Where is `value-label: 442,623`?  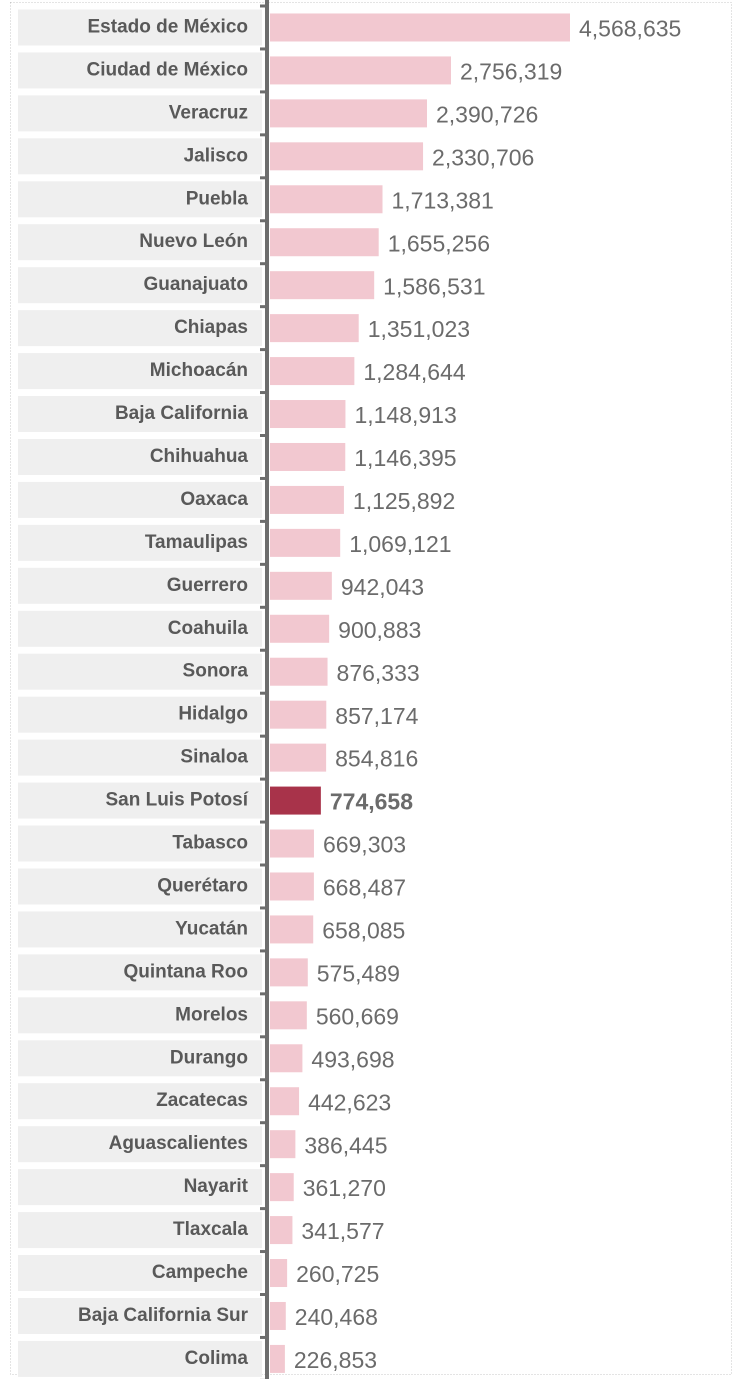
value-label: 442,623 is located at coordinates (349, 1102).